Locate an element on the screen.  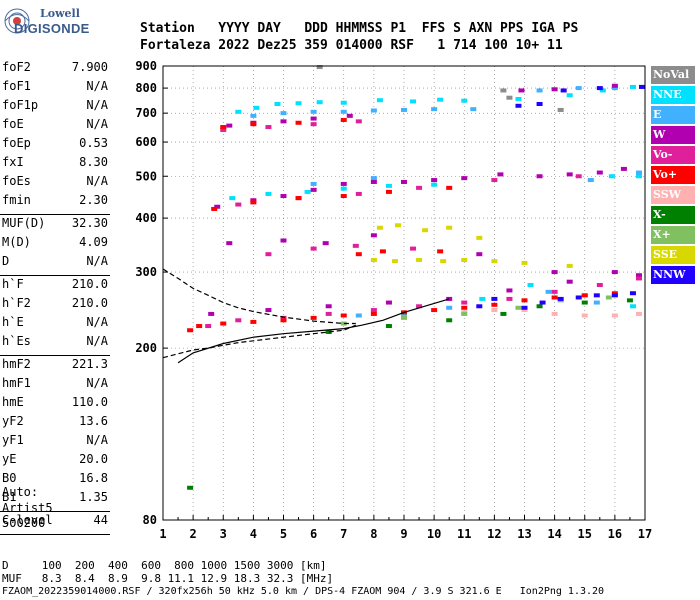
param-value: 2.30 is located at coordinates (93, 200).